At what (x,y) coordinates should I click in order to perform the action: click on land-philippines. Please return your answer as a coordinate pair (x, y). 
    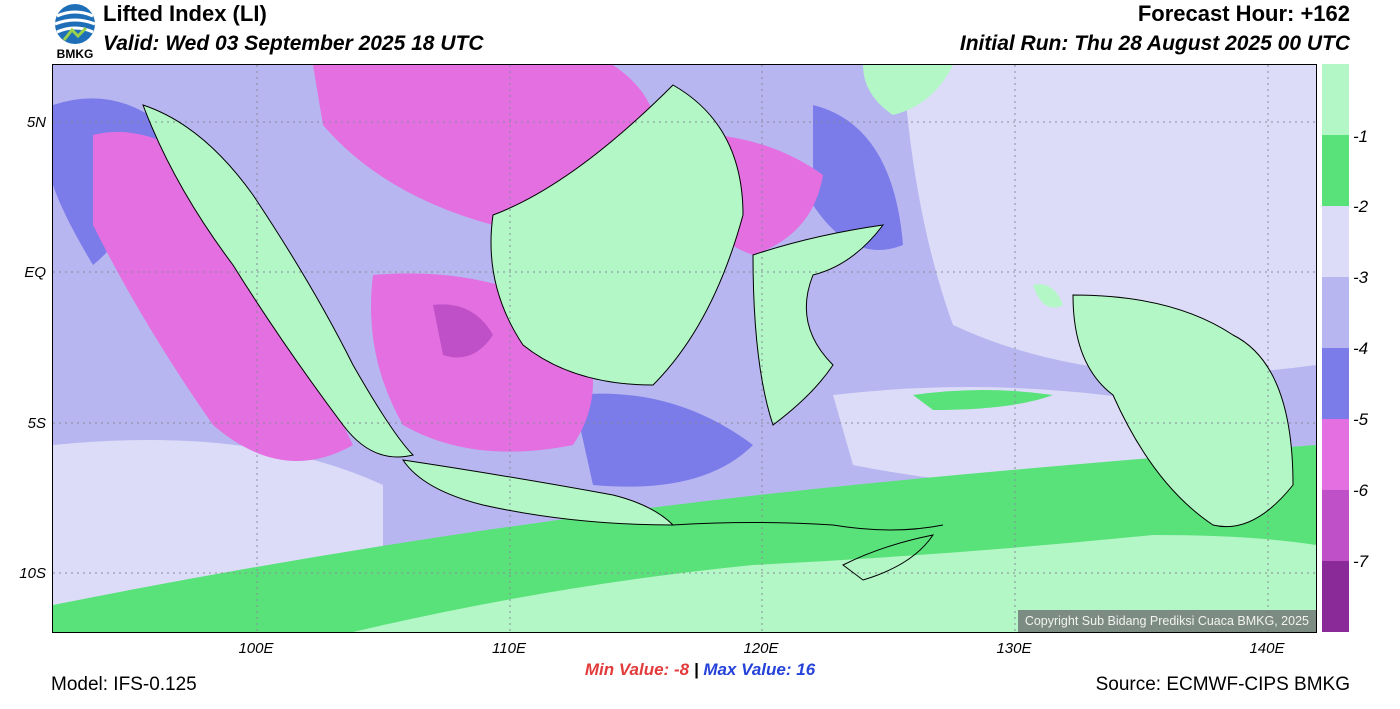
    Looking at the image, I should click on (908, 90).